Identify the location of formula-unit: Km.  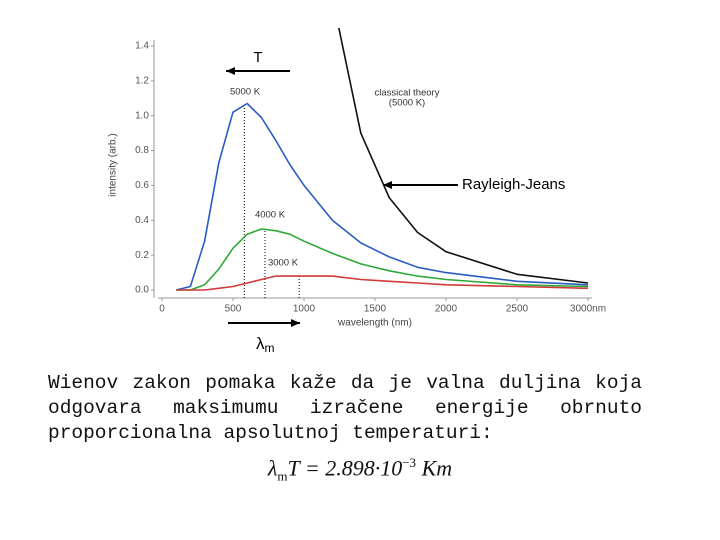
(434, 468).